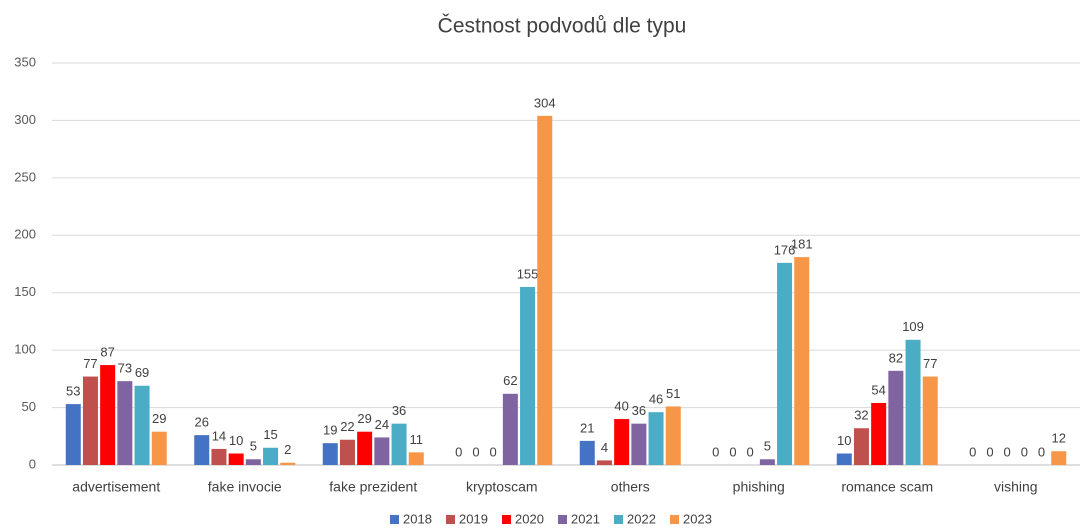  Describe the element at coordinates (473, 518) in the screenshot. I see `legend-label: 2019` at that location.